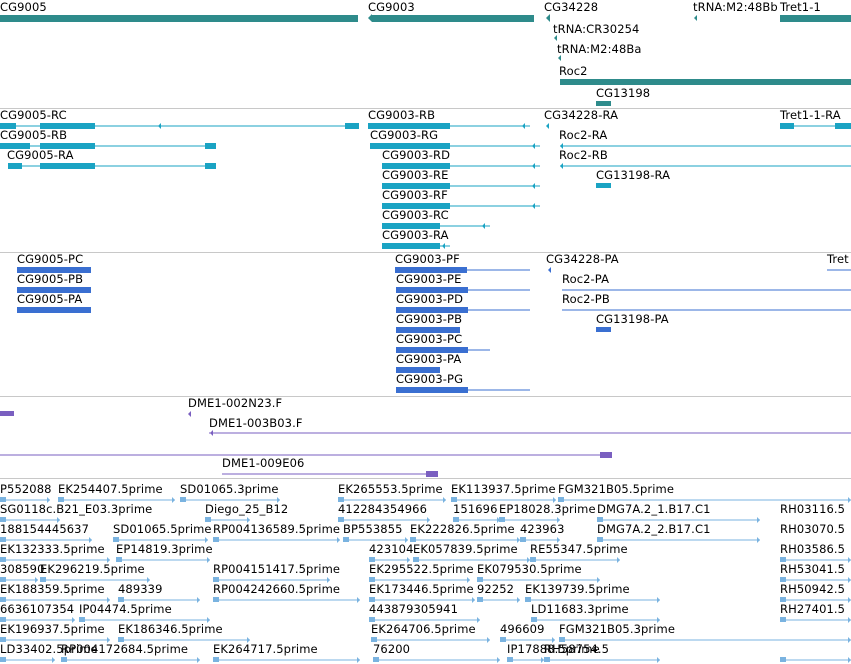 The height and width of the screenshot is (664, 851). What do you see at coordinates (189, 414) in the screenshot?
I see `clone-arrow` at bounding box center [189, 414].